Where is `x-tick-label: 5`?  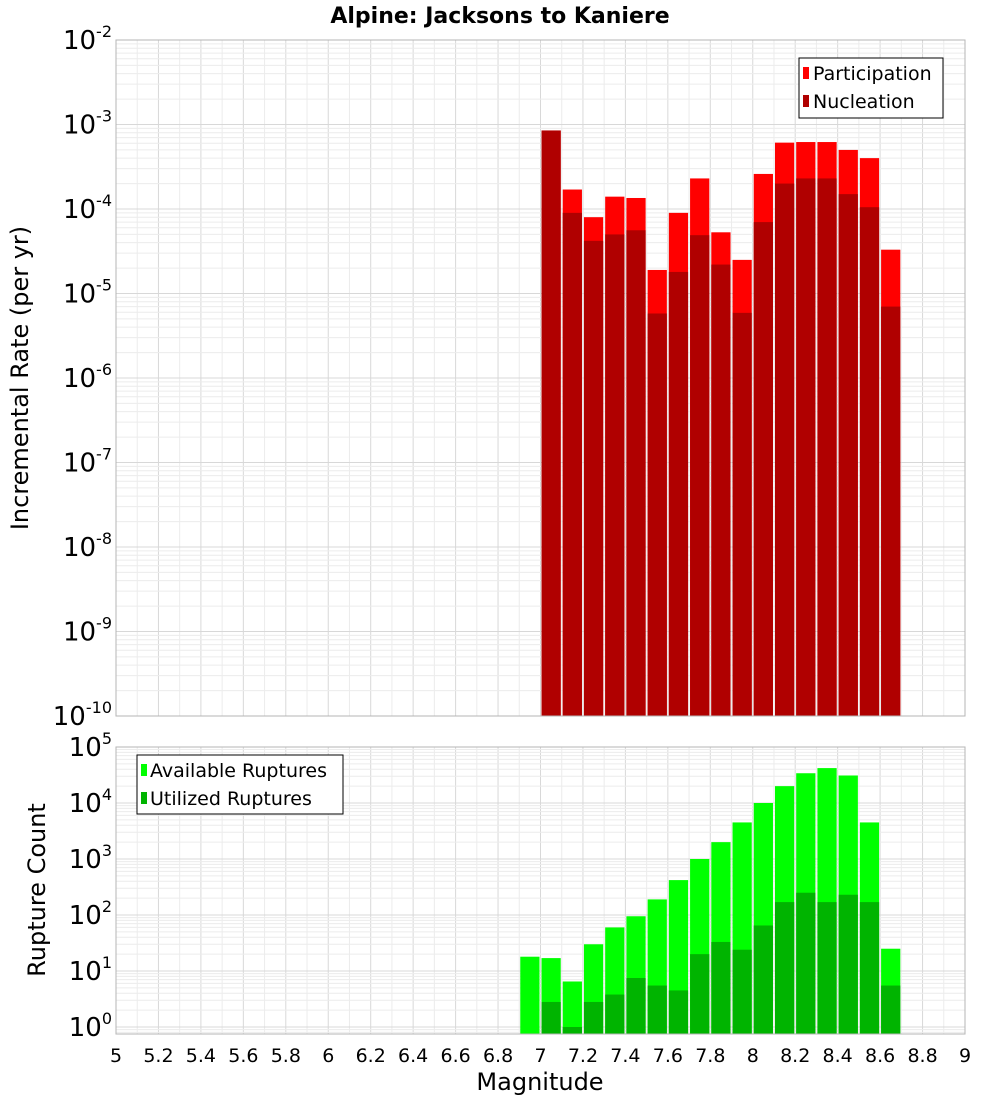 x-tick-label: 5 is located at coordinates (116, 1056).